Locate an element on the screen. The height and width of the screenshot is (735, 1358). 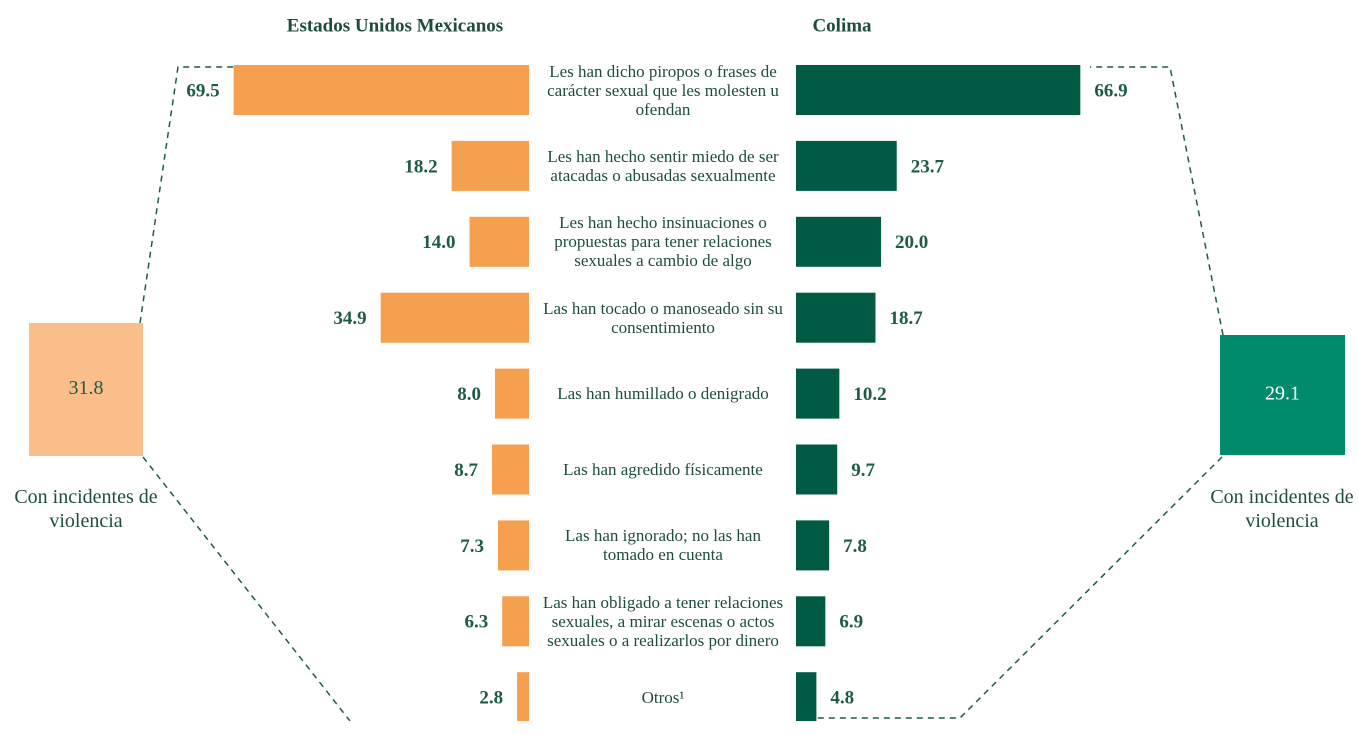
total-value: 31.8 is located at coordinates (86, 388).